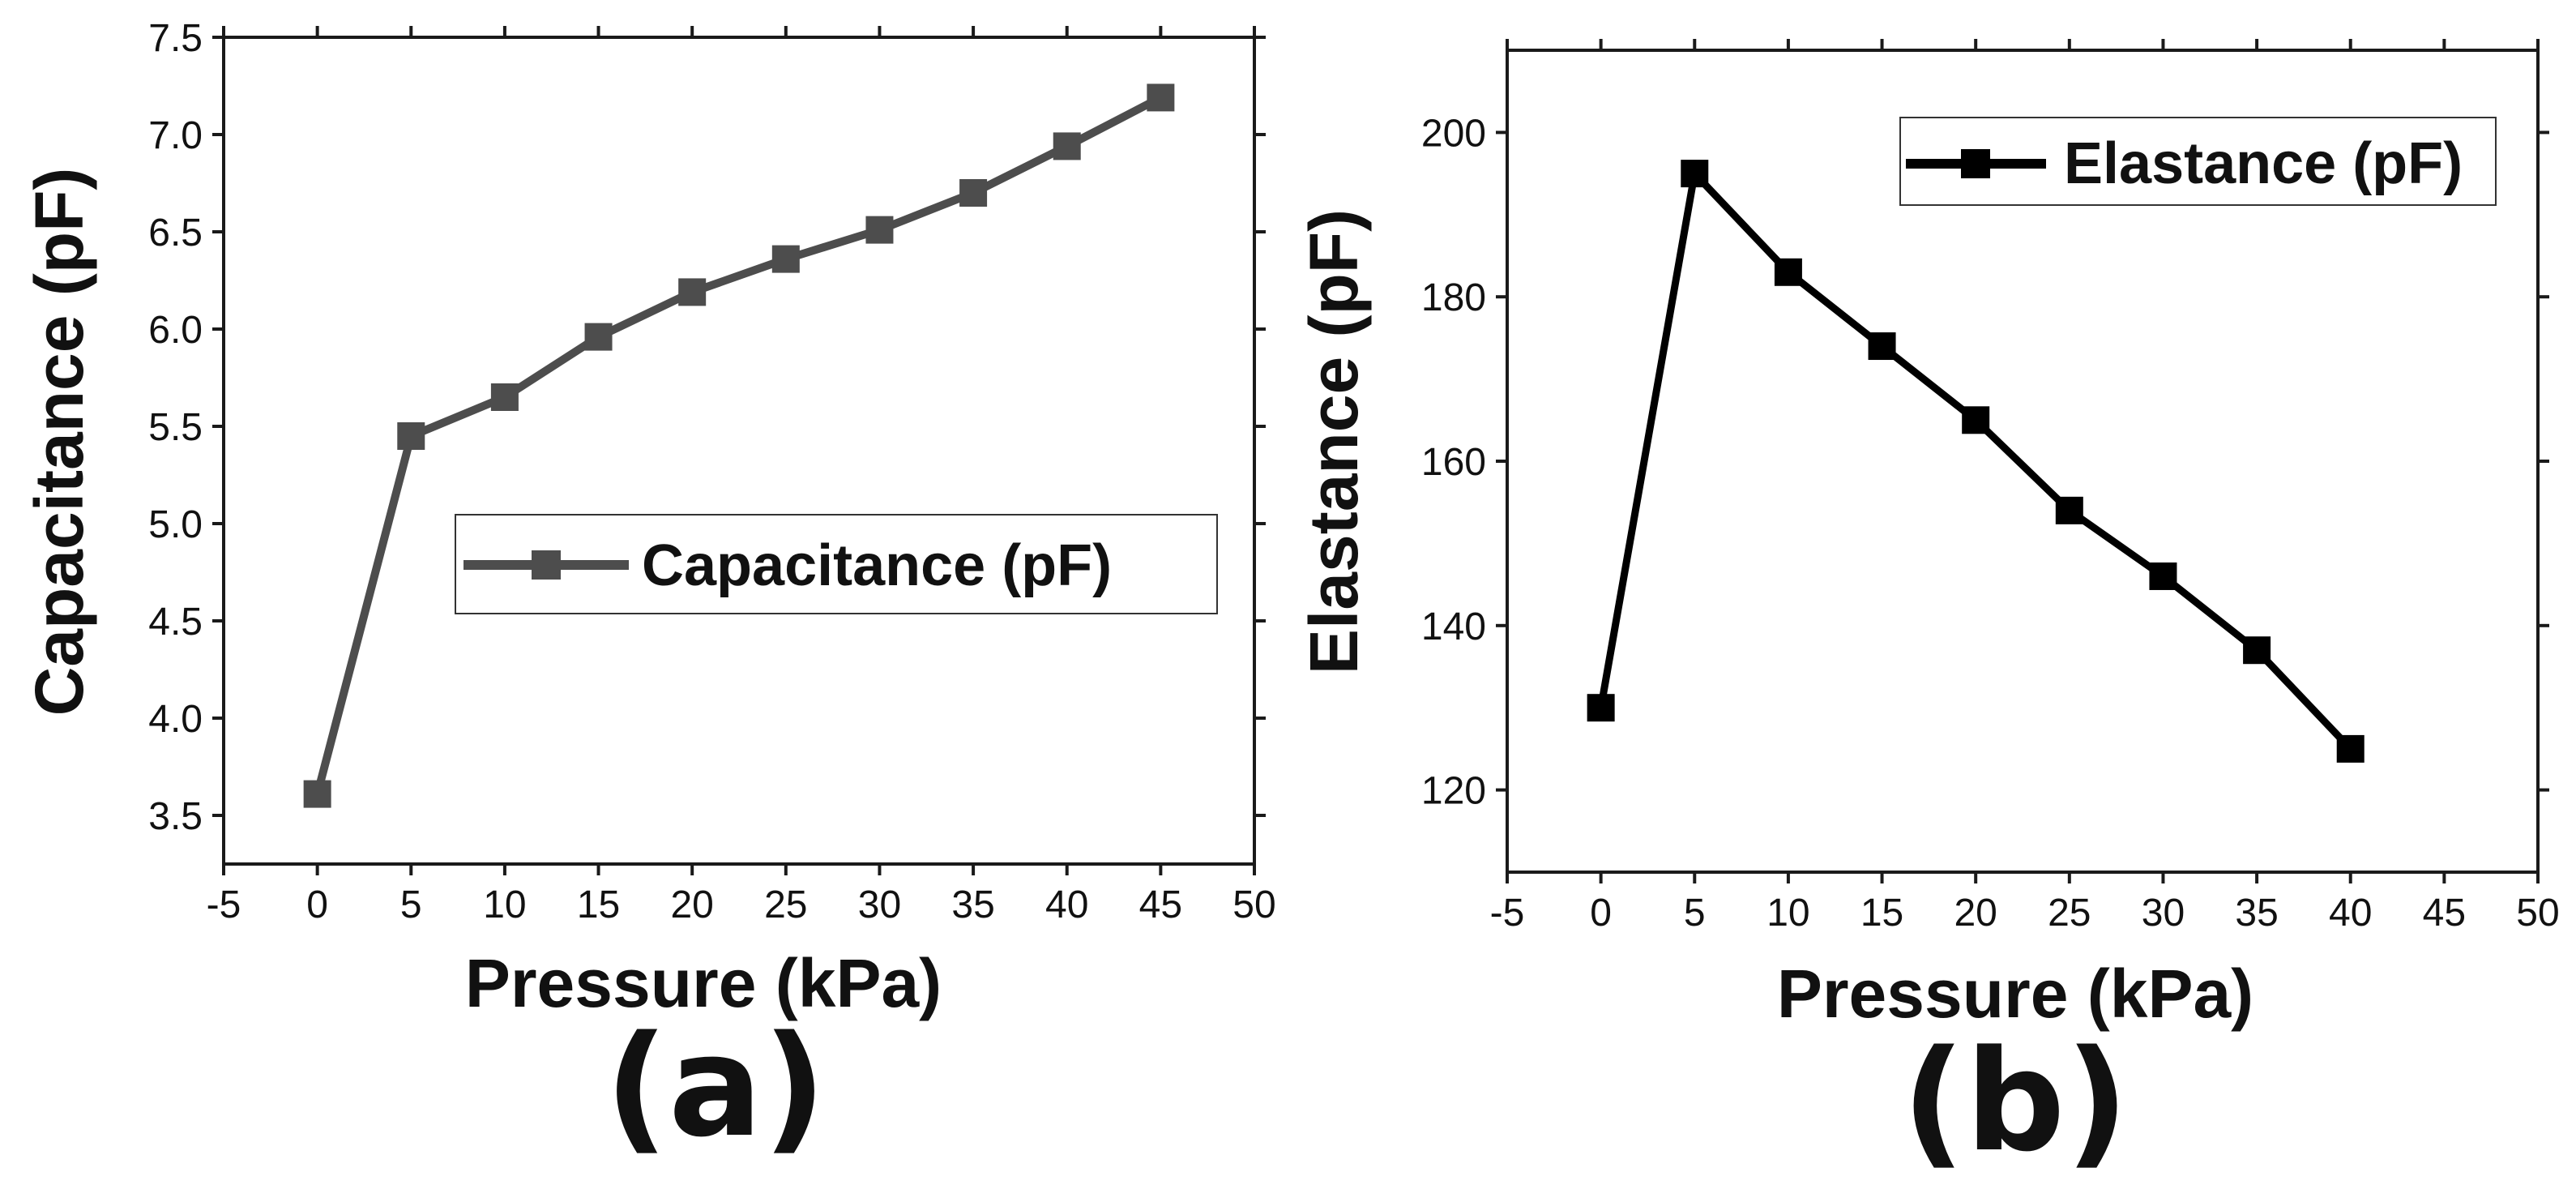 This screenshot has height=1185, width=2576. Describe the element at coordinates (1453, 133) in the screenshot. I see `y-tick-label-b: 200` at that location.